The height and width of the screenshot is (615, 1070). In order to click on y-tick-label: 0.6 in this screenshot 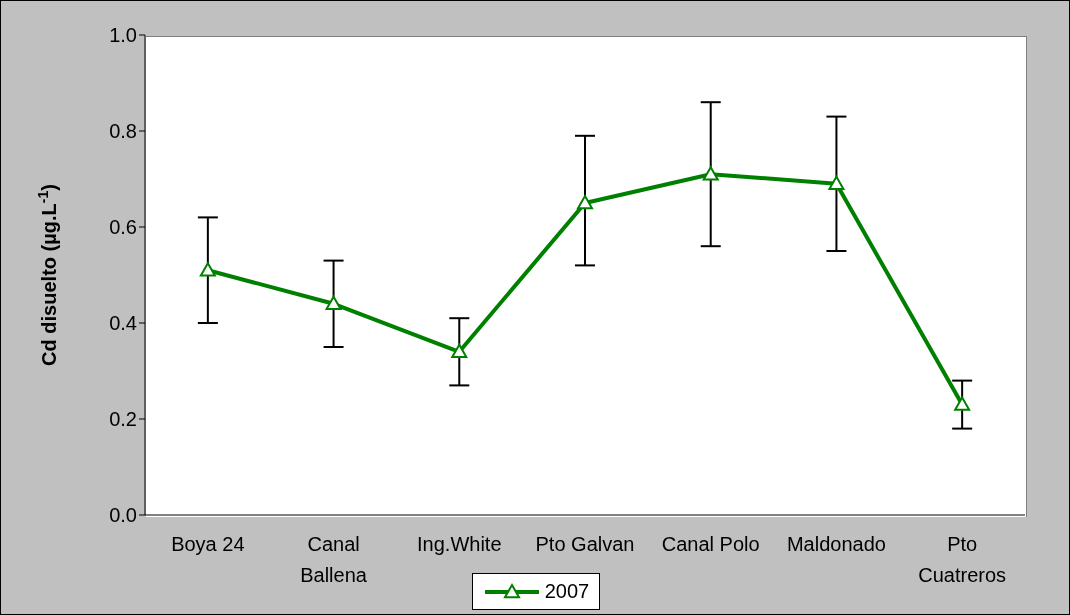, I will do `click(123, 227)`.